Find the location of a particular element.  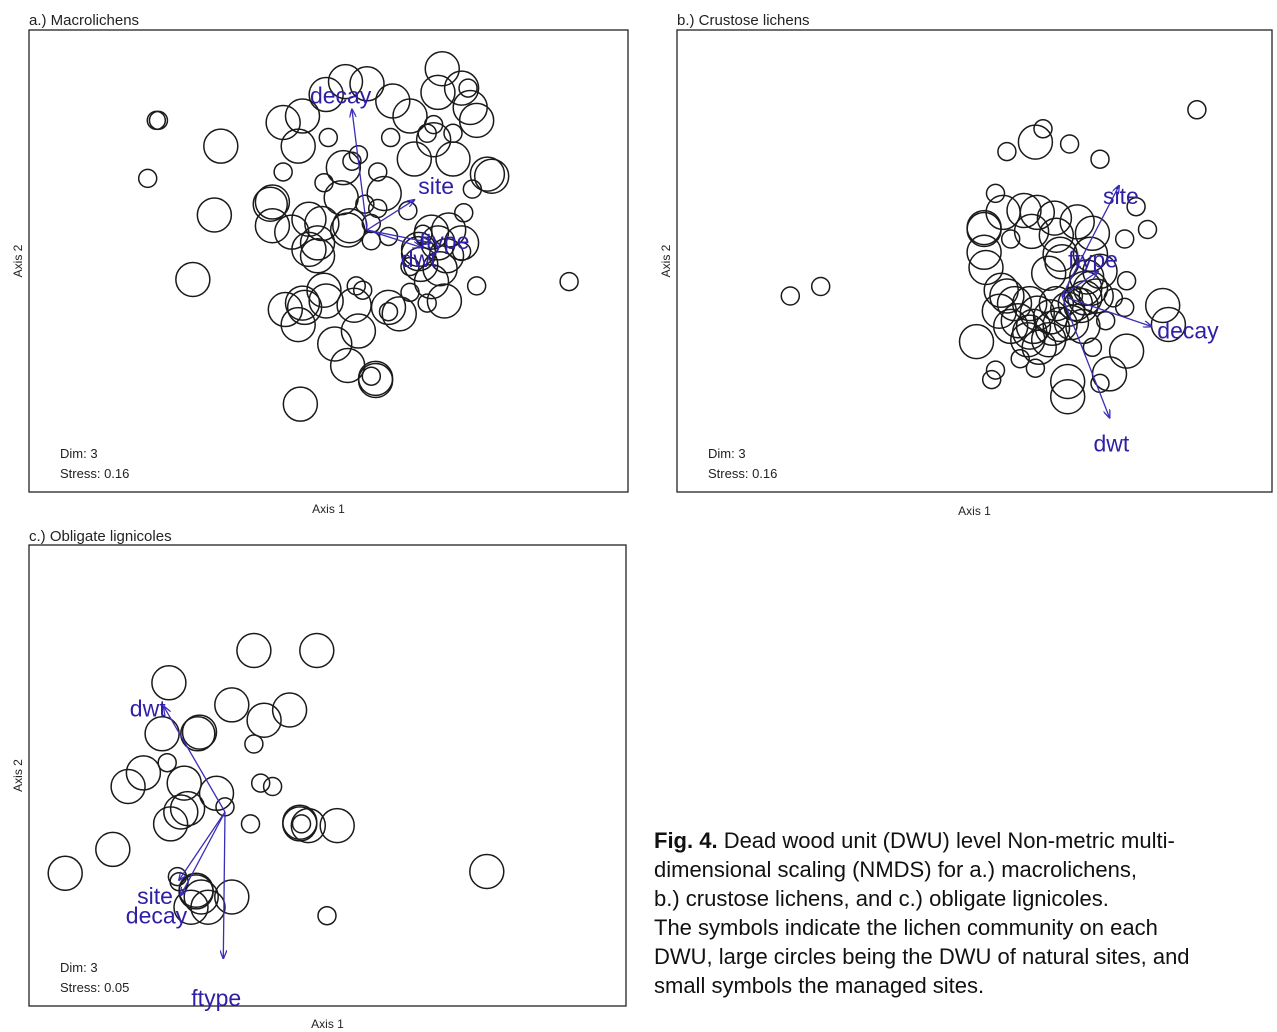

vector-arrow-decay is located at coordinates (360, 170).